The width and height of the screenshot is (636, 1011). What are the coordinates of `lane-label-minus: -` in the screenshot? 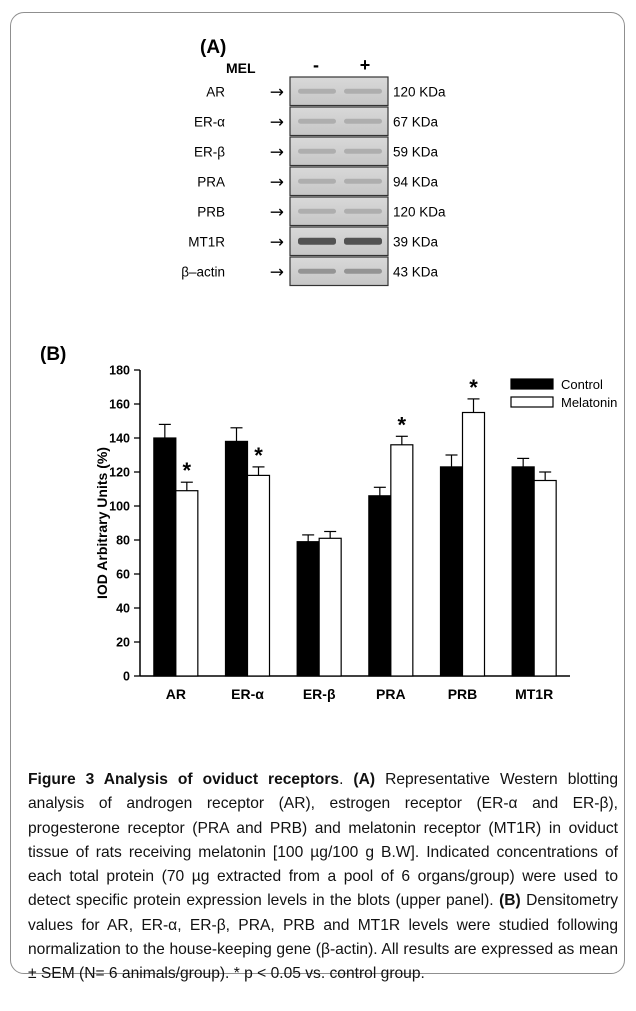 It's located at (316, 65).